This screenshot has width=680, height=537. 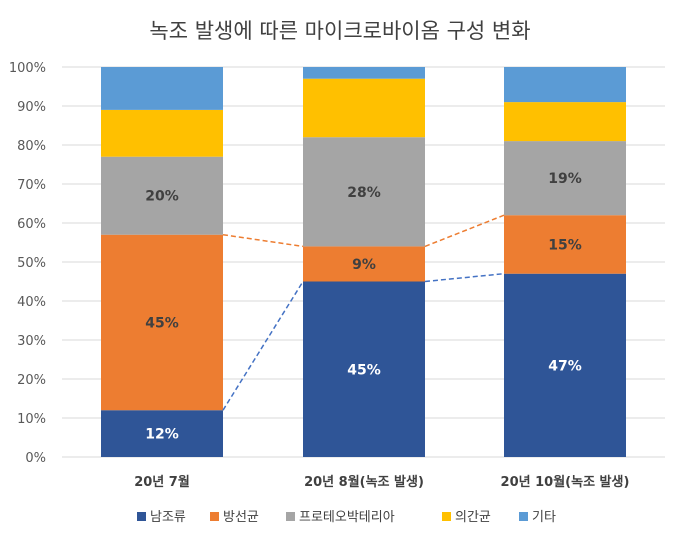 I want to click on x-tick-label: 20년 8월(녹조 발생), so click(x=364, y=482).